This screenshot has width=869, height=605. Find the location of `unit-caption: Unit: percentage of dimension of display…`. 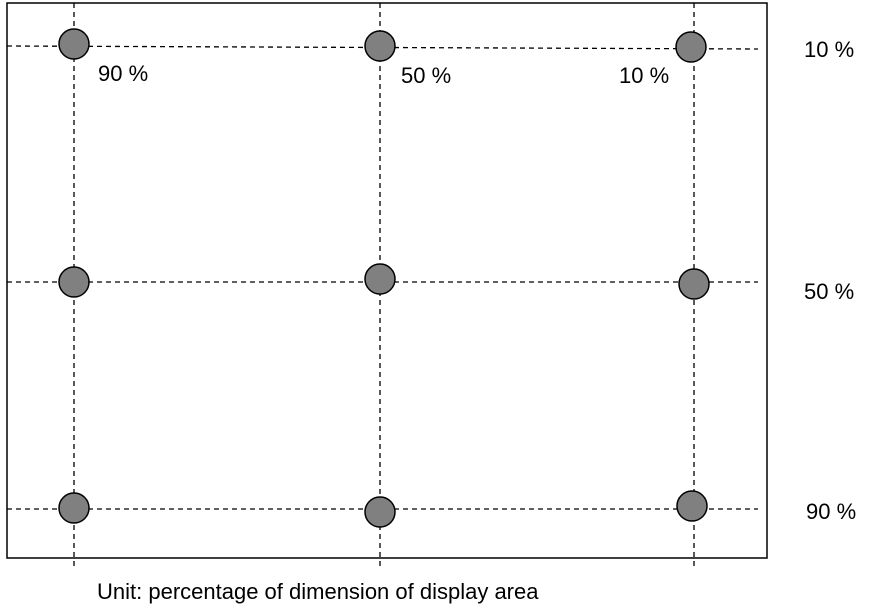

unit-caption: Unit: percentage of dimension of display… is located at coordinates (318, 591).